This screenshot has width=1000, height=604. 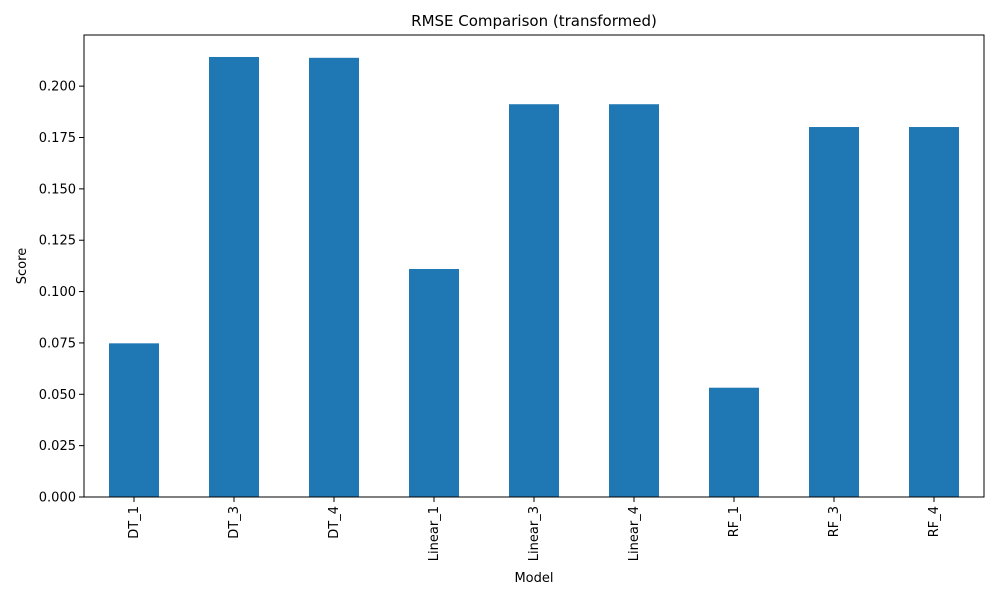 I want to click on x-tick-label: DT_4, so click(x=334, y=522).